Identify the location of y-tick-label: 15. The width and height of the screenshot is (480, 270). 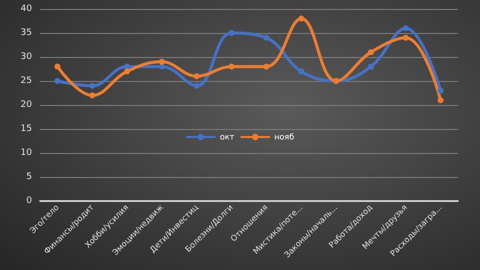
(26, 129).